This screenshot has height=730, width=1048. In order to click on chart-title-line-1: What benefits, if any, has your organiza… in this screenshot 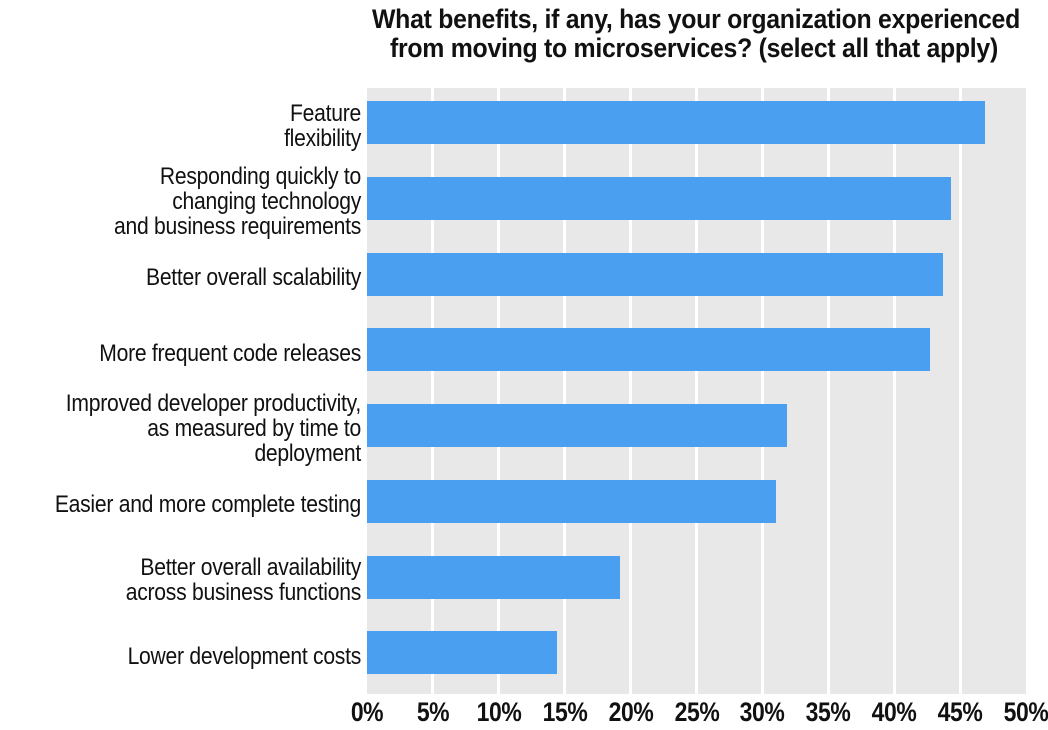, I will do `click(696, 19)`.